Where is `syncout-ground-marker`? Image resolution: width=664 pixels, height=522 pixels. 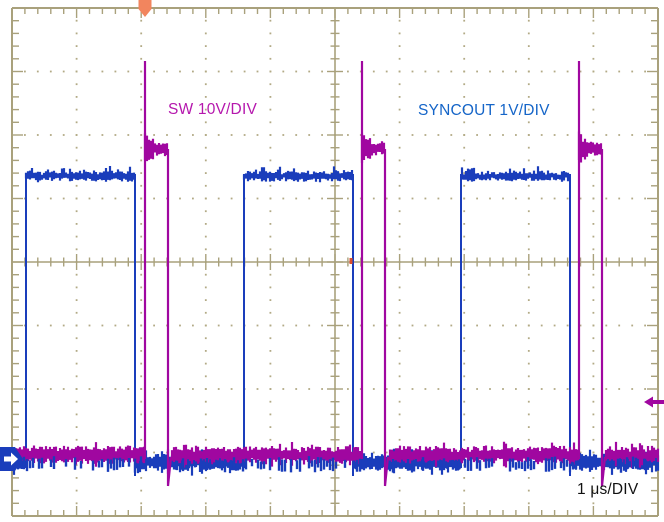
syncout-ground-marker is located at coordinates (11, 459).